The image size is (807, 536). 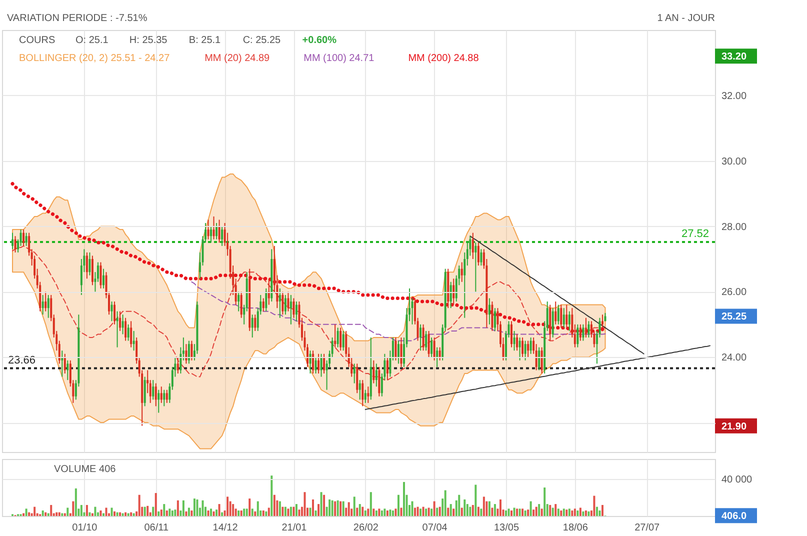 What do you see at coordinates (734, 516) in the screenshot?
I see `y-tick-label: 406.0` at bounding box center [734, 516].